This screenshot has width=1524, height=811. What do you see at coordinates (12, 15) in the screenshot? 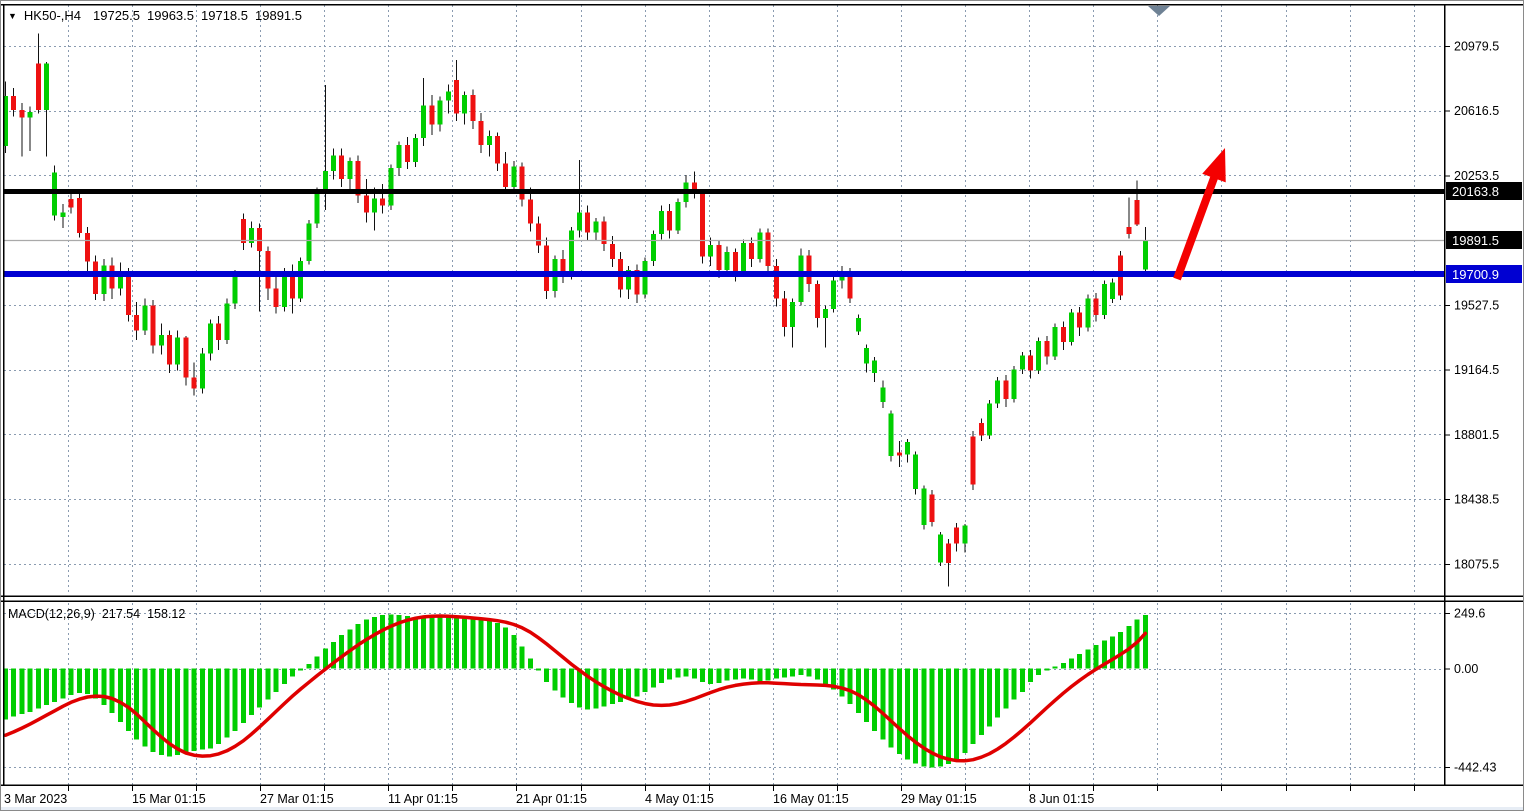
I see `symbol-dropdown-arrow-icon: ▼` at bounding box center [12, 15].